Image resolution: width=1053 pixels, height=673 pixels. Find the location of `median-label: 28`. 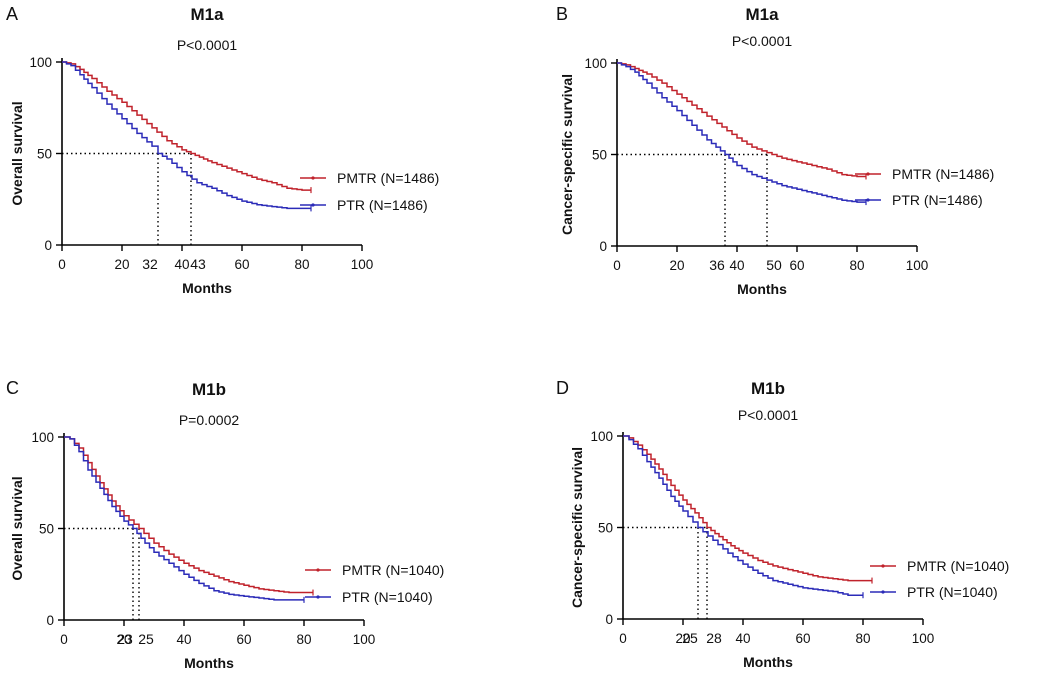

median-label: 28 is located at coordinates (714, 638).